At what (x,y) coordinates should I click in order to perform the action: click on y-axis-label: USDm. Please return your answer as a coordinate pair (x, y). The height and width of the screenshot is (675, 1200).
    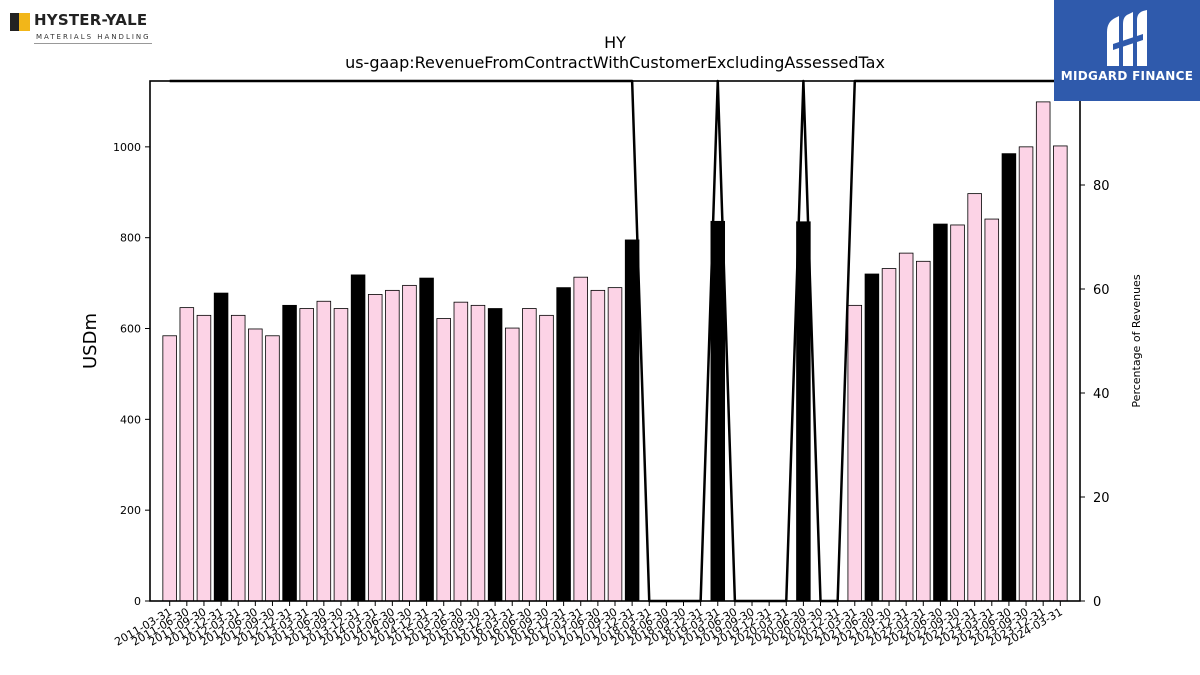
    Looking at the image, I should click on (90, 341).